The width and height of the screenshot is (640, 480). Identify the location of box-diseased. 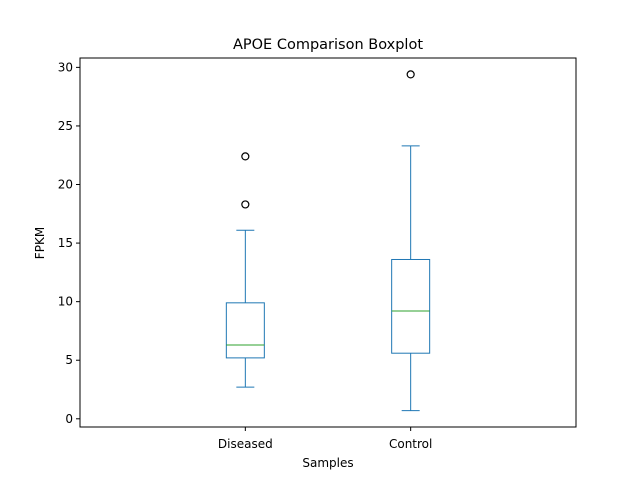
(245, 270).